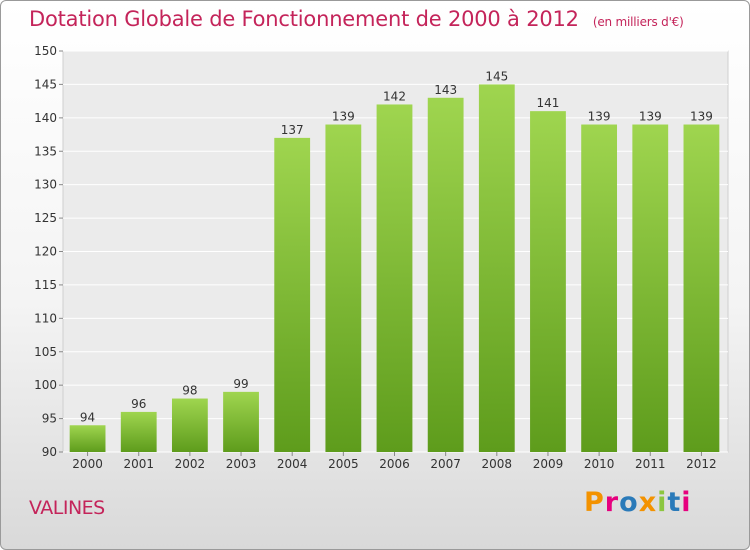 Image resolution: width=750 pixels, height=550 pixels. I want to click on x-tick-label: 2009, so click(548, 464).